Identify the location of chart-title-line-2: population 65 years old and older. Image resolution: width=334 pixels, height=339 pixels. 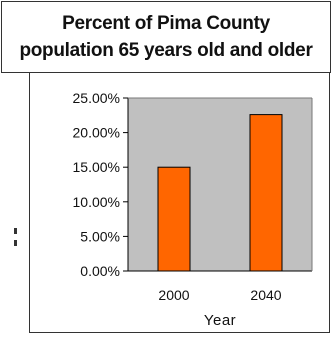
(166, 50).